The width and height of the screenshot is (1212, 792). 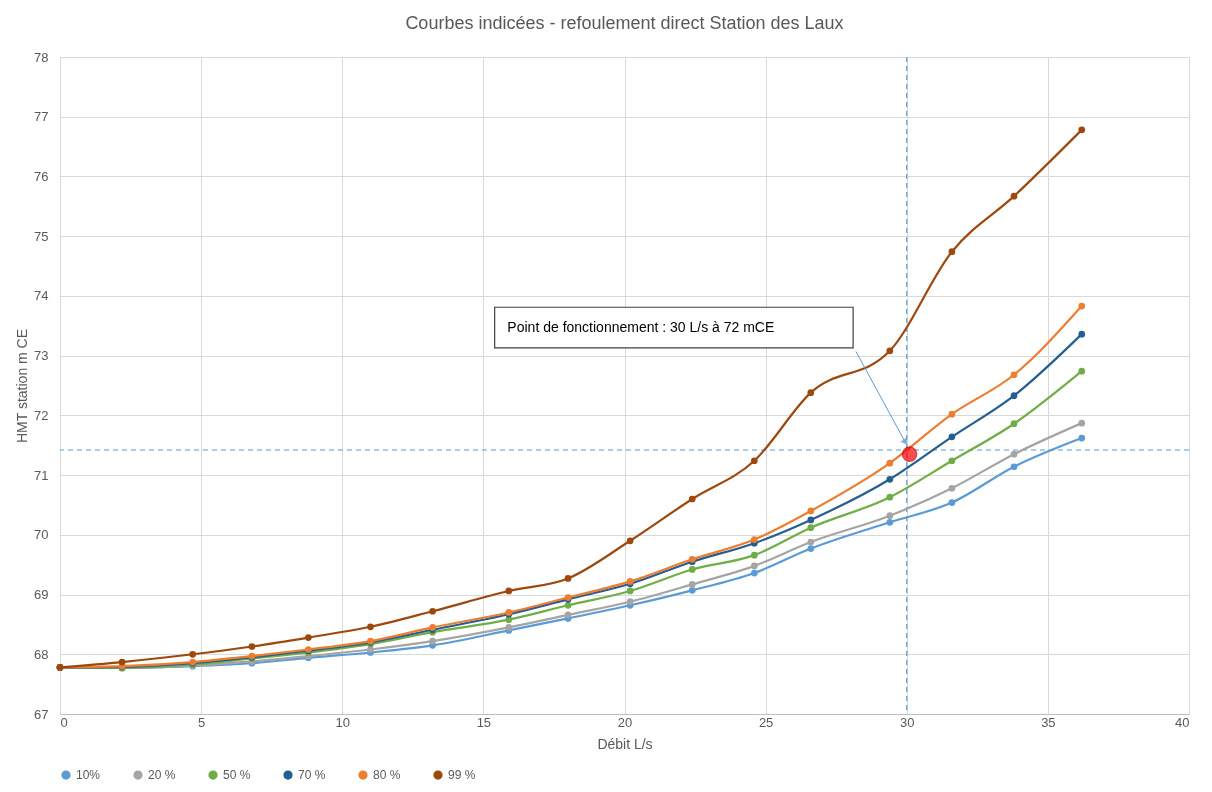 What do you see at coordinates (484, 722) in the screenshot?
I see `x-tick-label: 15` at bounding box center [484, 722].